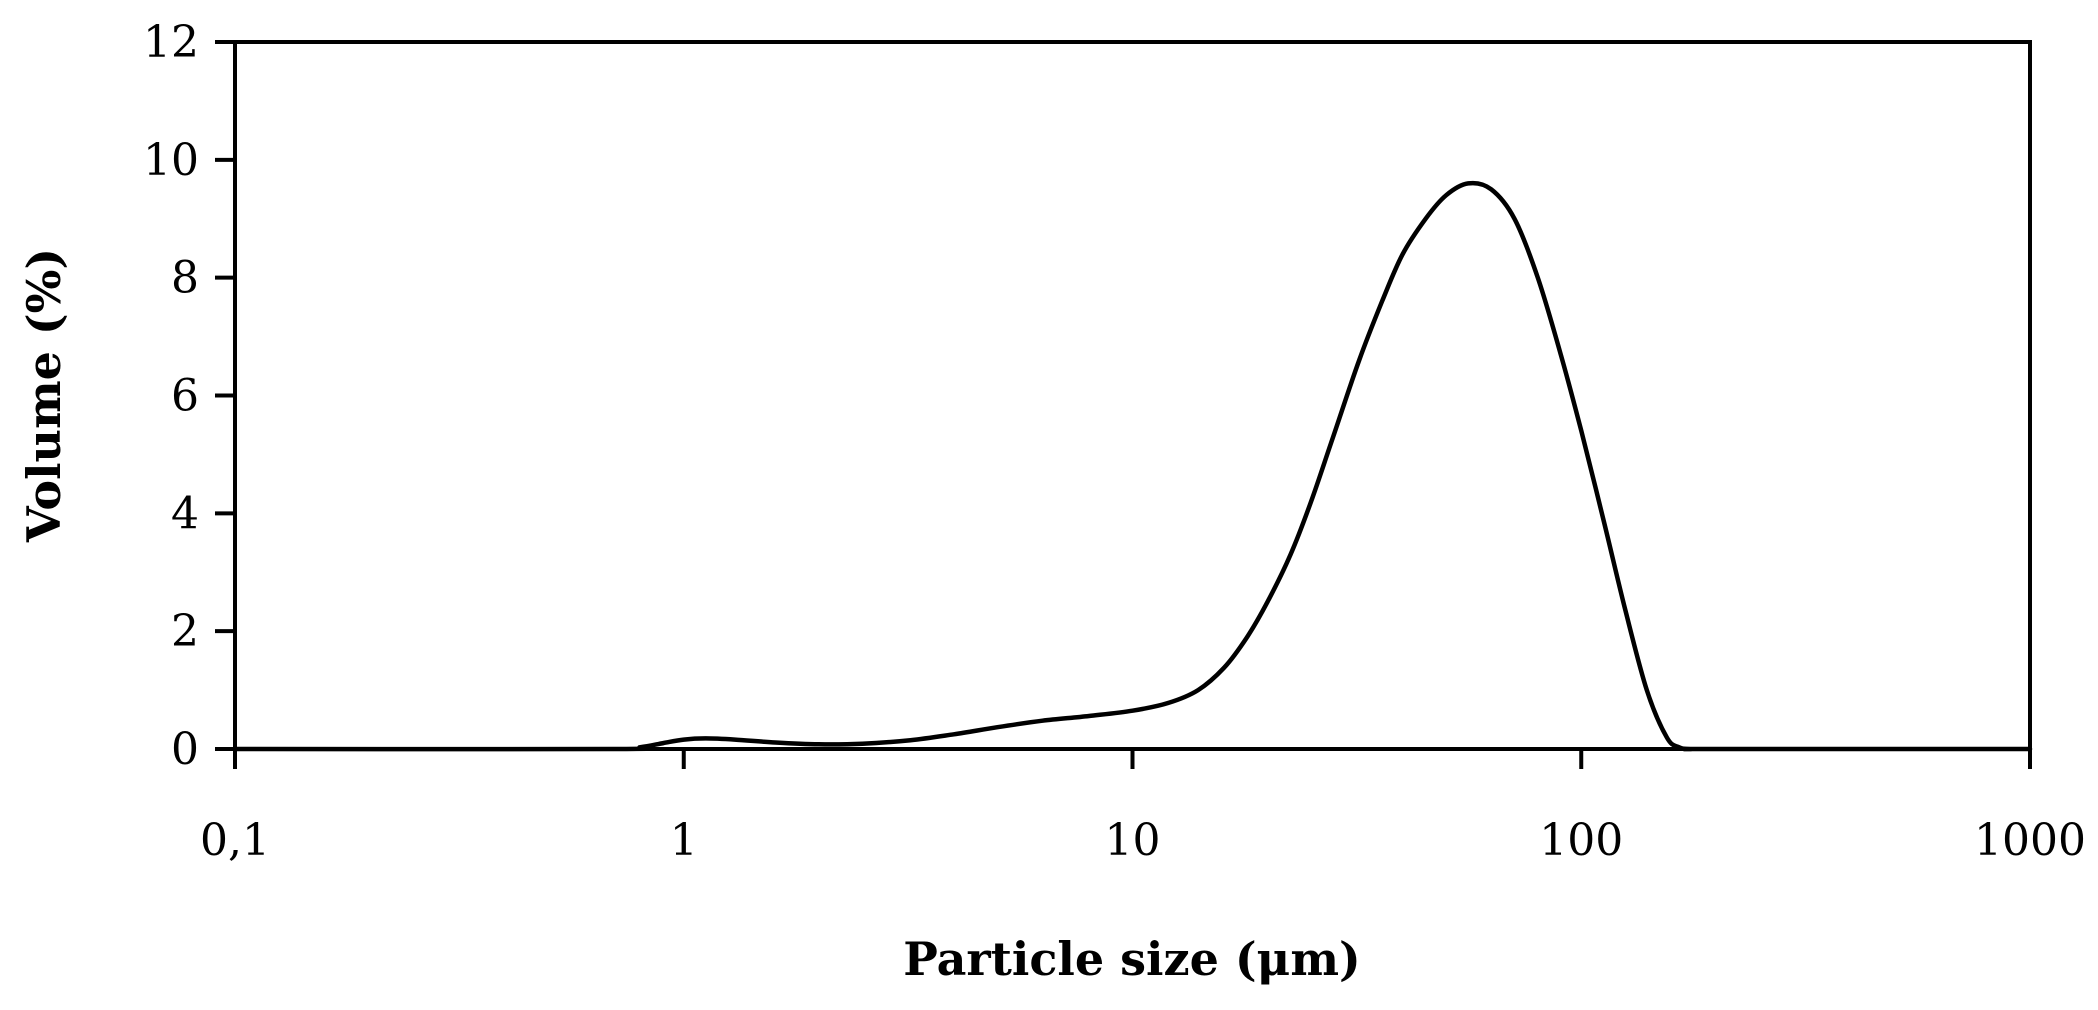 The height and width of the screenshot is (1010, 2098). Describe the element at coordinates (1143, 807) in the screenshot. I see `x-axis-ticks: 0,1 1 10 100 1000` at that location.